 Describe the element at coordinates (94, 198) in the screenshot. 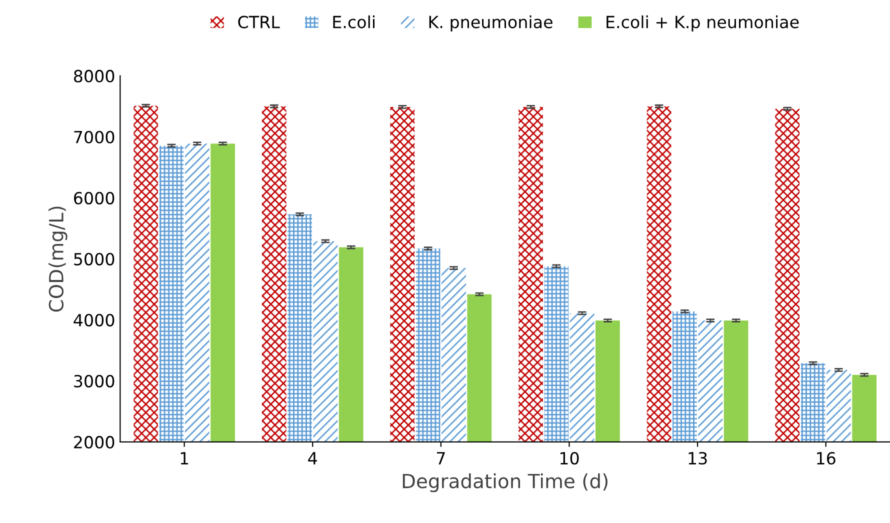

I see `y-tick-label: 6000` at that location.